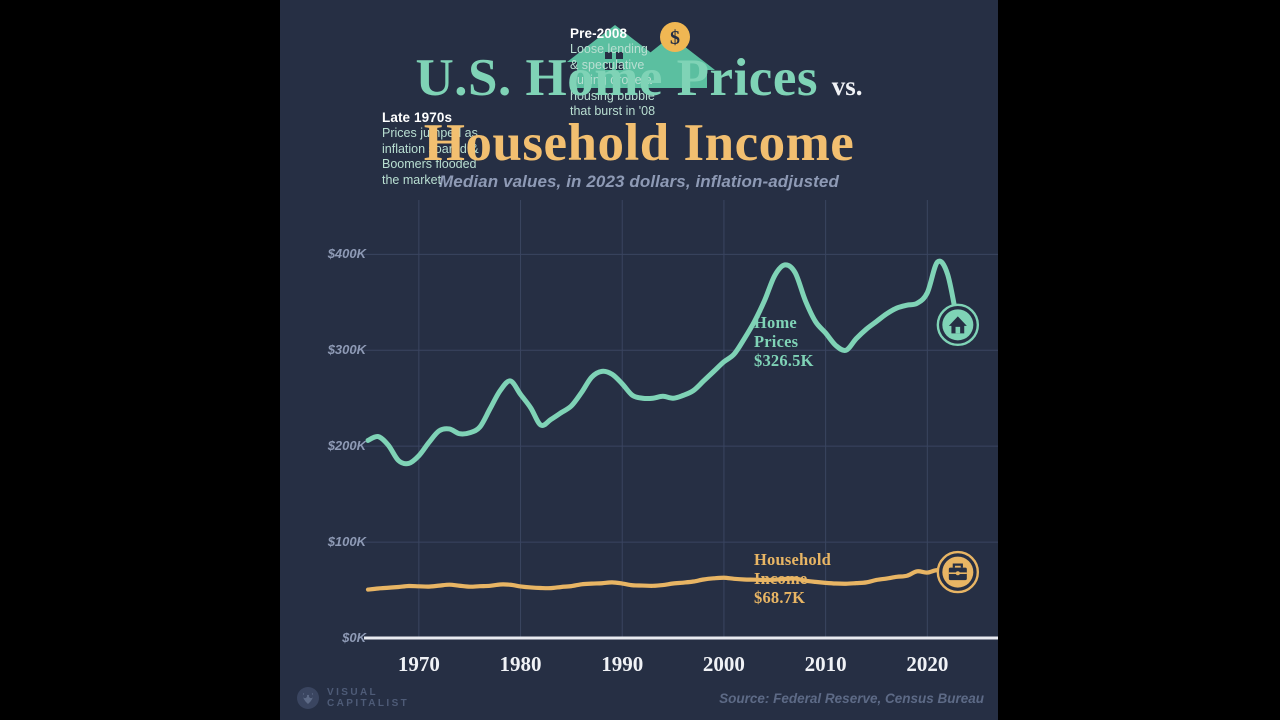  What do you see at coordinates (418, 664) in the screenshot?
I see `x-tick-label: 1970` at bounding box center [418, 664].